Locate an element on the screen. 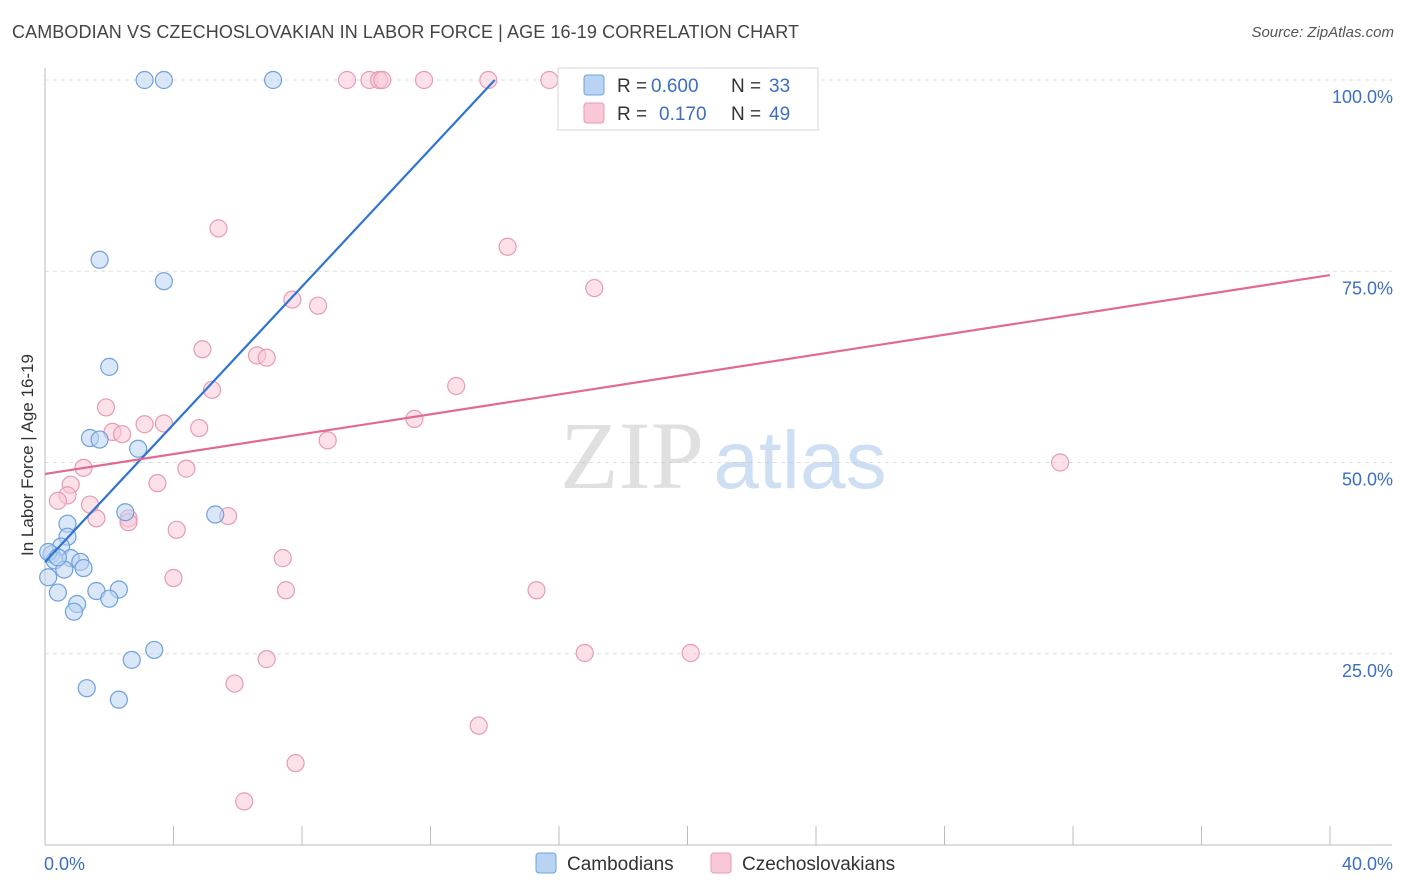 The height and width of the screenshot is (892, 1406). watermark: ZIP atlas is located at coordinates (723, 455).